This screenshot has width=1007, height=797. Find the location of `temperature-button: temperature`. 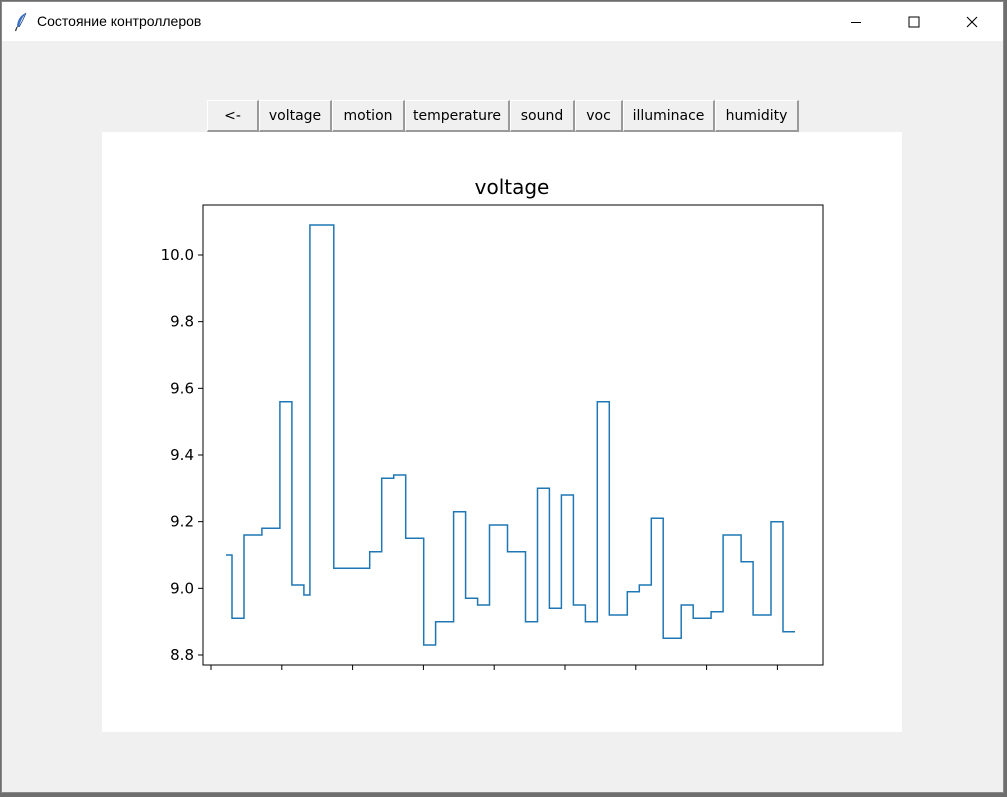

temperature-button: temperature is located at coordinates (457, 116).